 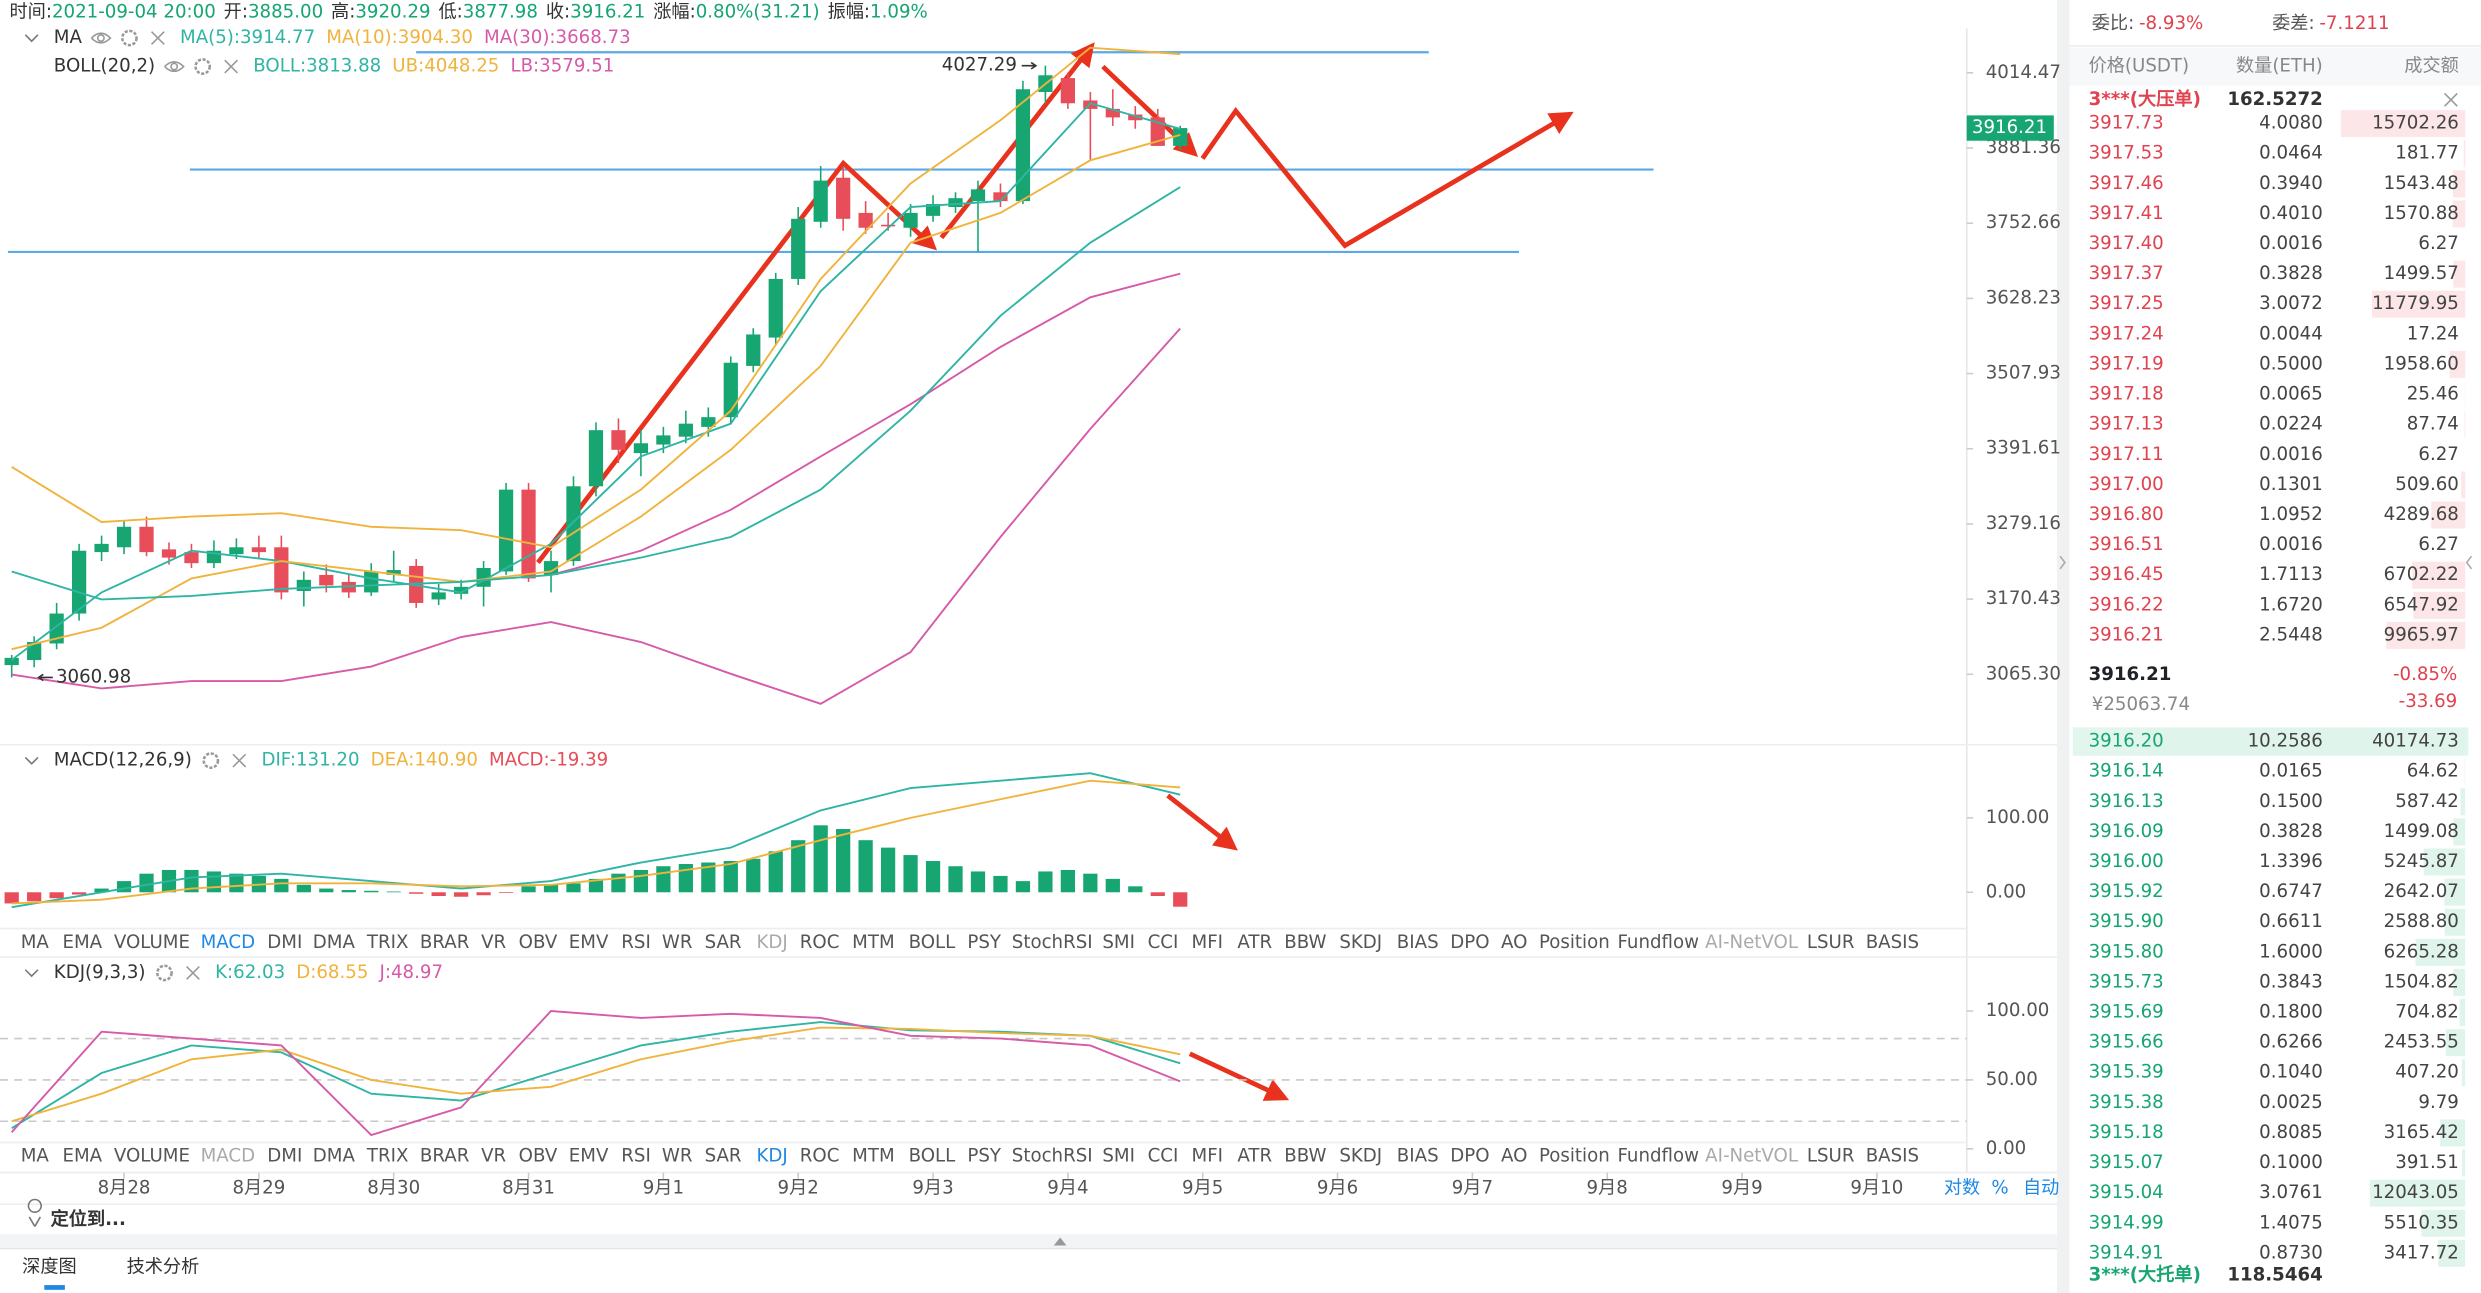 What do you see at coordinates (2421, 861) in the screenshot?
I see `book-amount: 5245.87` at bounding box center [2421, 861].